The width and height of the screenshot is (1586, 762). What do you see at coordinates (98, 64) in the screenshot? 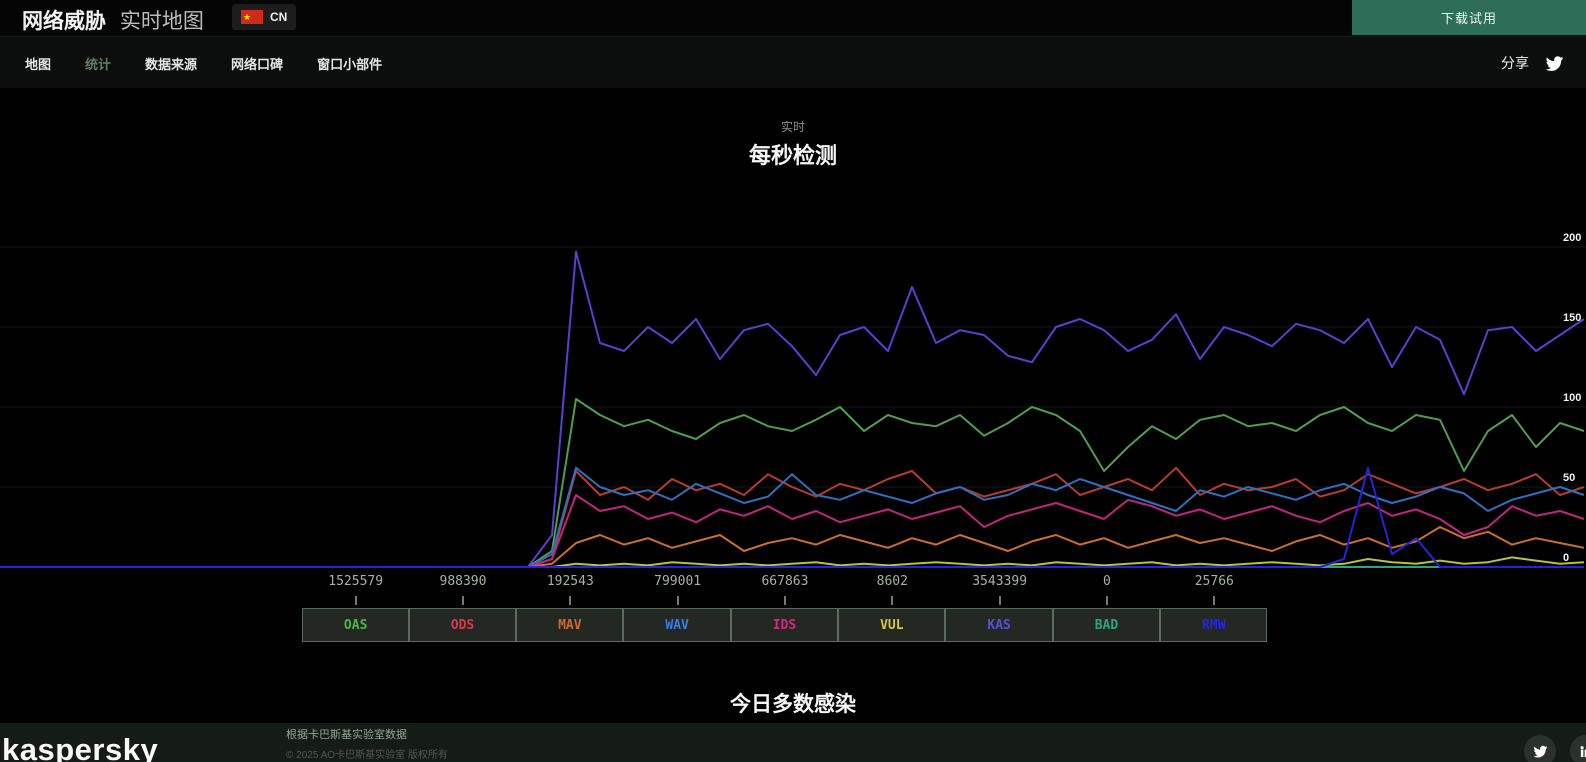
I see `tab-statistics: 统计` at bounding box center [98, 64].